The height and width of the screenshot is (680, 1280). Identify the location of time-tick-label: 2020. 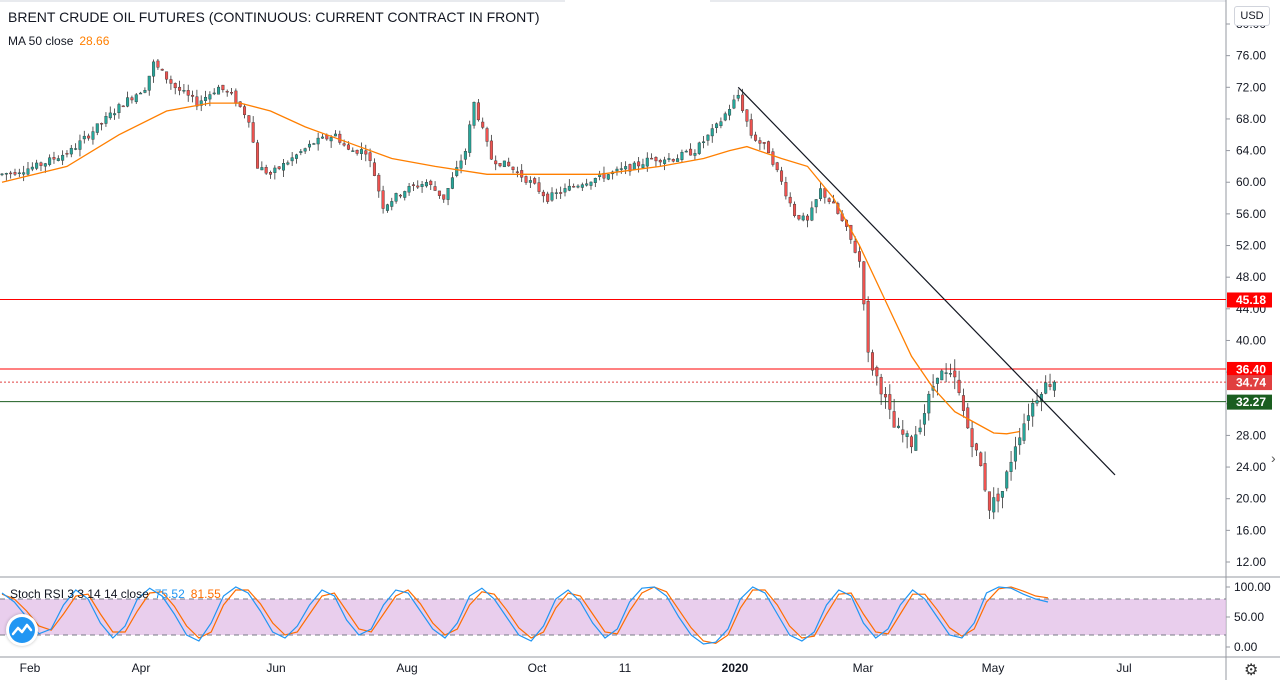
(735, 668).